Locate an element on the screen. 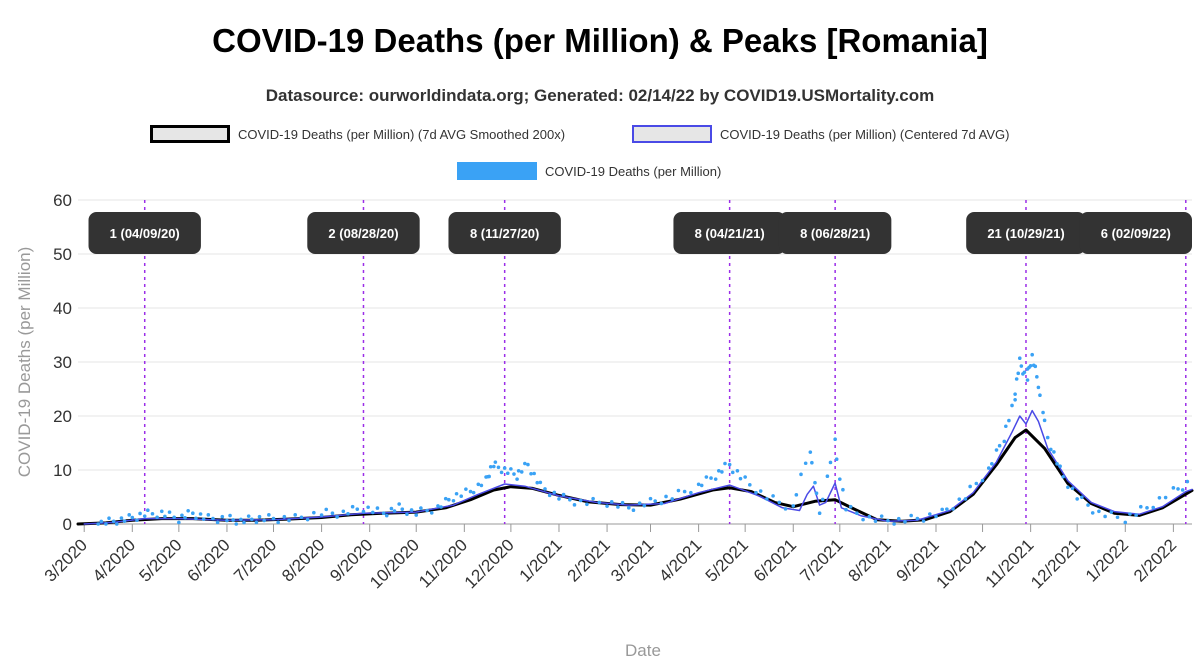 This screenshot has width=1200, height=670. y-tick-label: 40 is located at coordinates (62, 308).